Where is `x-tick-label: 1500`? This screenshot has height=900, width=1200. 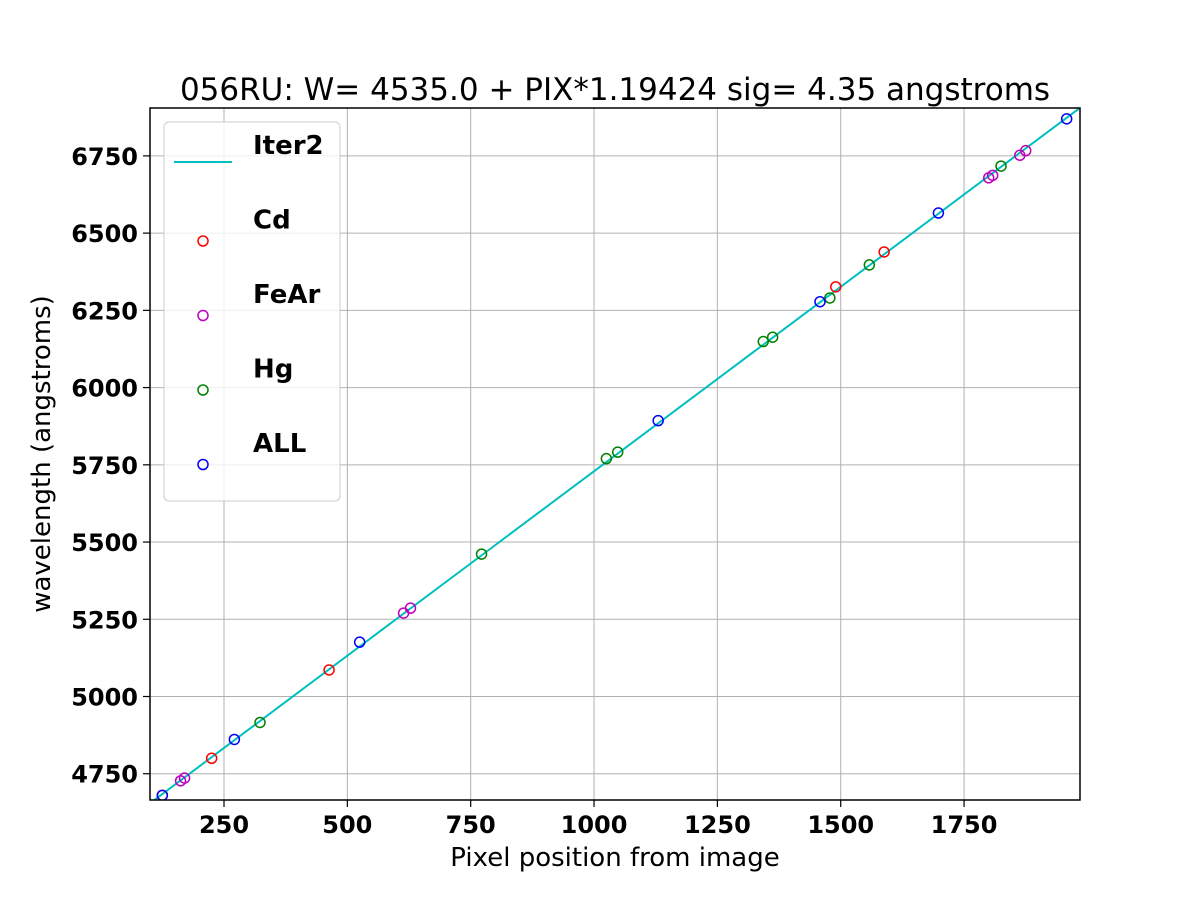
x-tick-label: 1500 is located at coordinates (840, 825).